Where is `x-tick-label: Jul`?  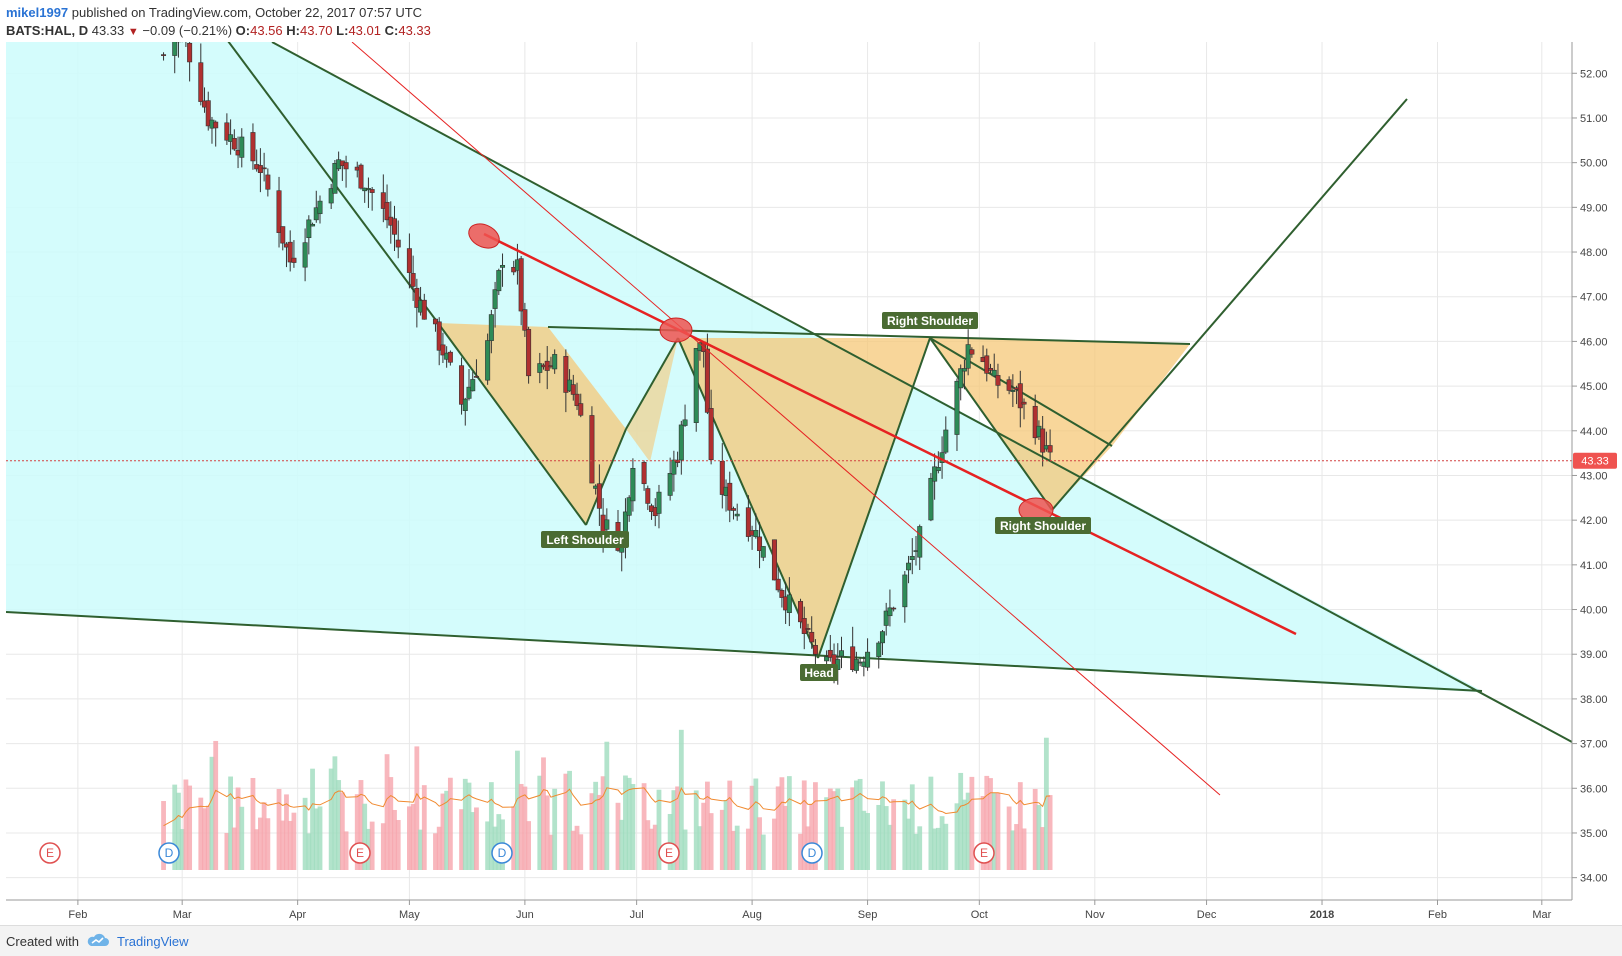
x-tick-label: Jul is located at coordinates (637, 915).